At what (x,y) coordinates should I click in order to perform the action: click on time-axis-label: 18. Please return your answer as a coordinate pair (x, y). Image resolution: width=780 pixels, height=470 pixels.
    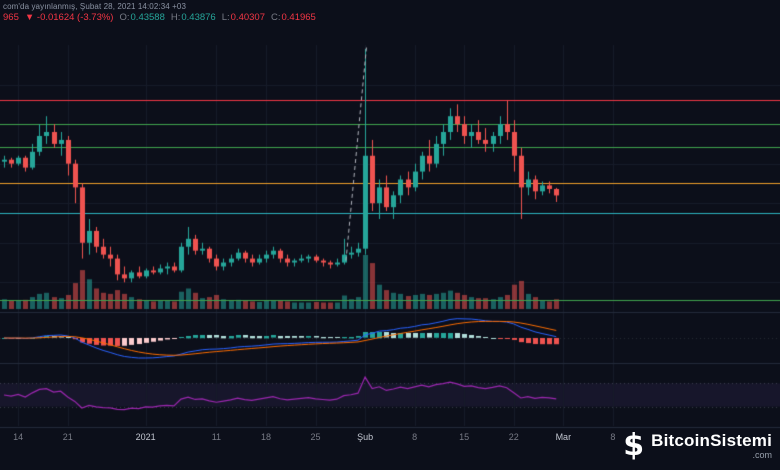
    Looking at the image, I should click on (265, 437).